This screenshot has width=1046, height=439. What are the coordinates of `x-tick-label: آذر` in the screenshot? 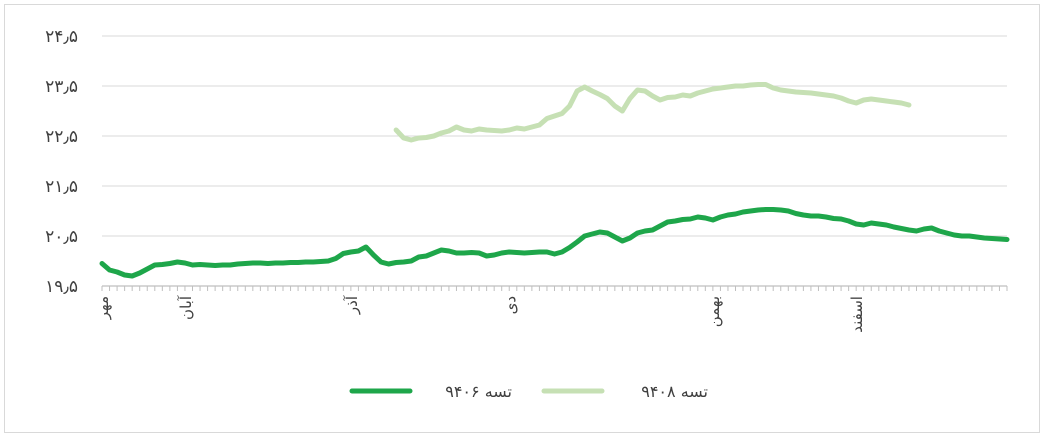 It's located at (352, 305).